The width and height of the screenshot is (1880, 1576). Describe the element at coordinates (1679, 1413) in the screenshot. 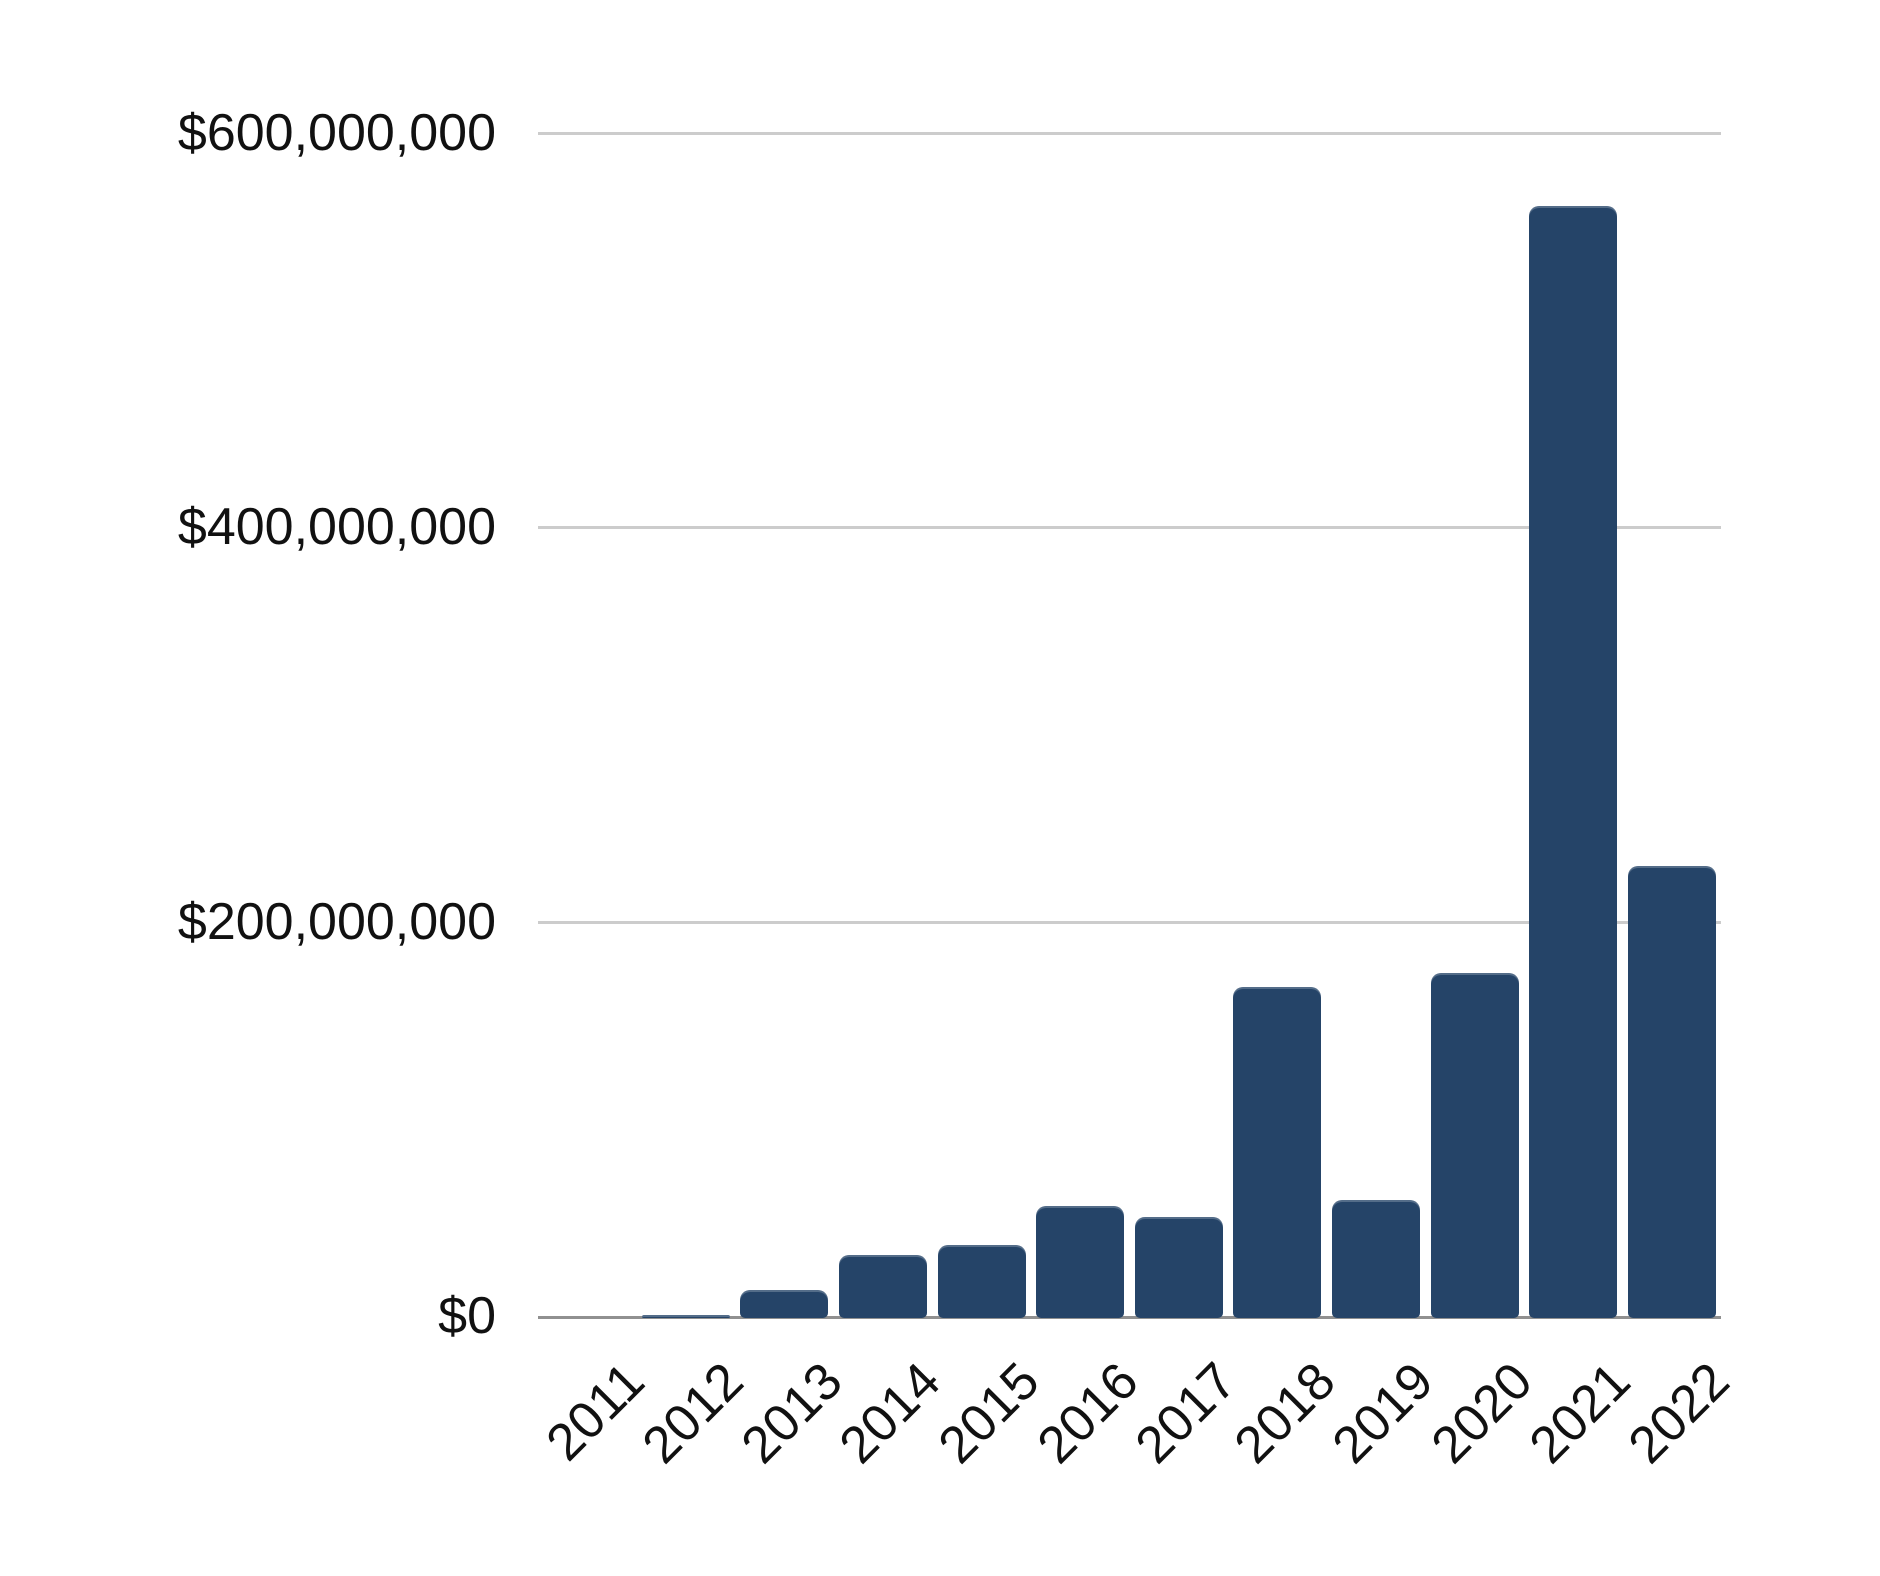

I see `x-axis-tick-label: 2022` at that location.